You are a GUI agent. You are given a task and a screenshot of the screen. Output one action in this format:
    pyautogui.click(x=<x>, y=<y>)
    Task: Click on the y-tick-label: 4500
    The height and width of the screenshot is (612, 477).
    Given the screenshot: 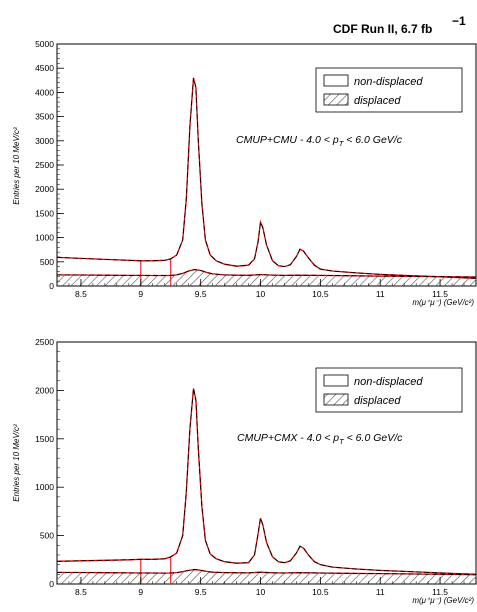 What is the action you would take?
    pyautogui.click(x=44, y=68)
    